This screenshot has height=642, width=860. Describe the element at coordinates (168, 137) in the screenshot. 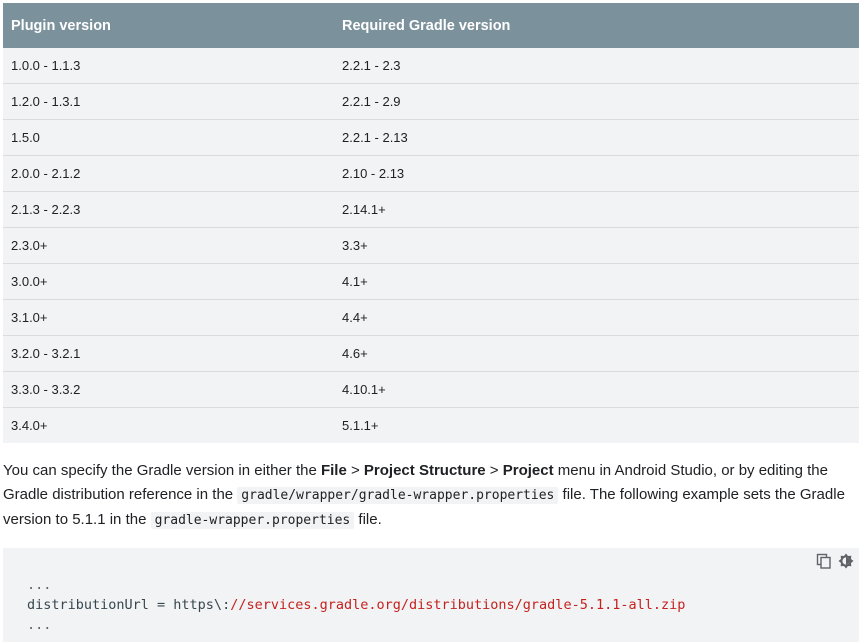

I see `plugin-version-cell: 1.5.0` at that location.